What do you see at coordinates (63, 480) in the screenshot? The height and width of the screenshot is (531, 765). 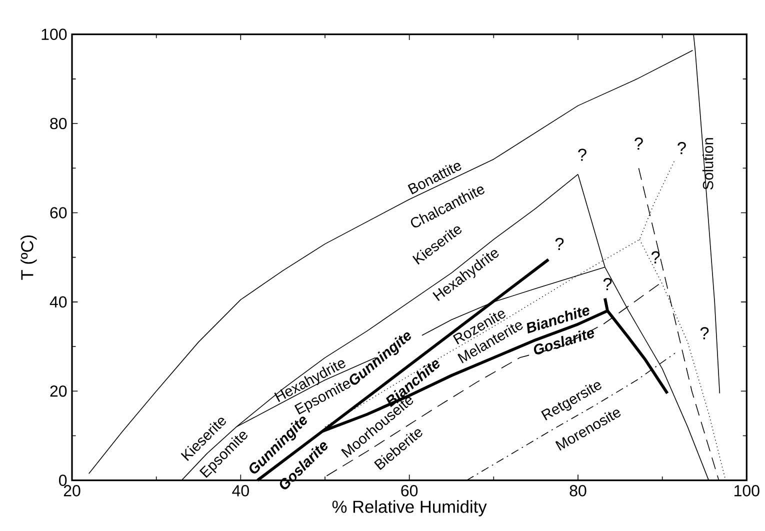 I see `y-tick-label: 0` at bounding box center [63, 480].